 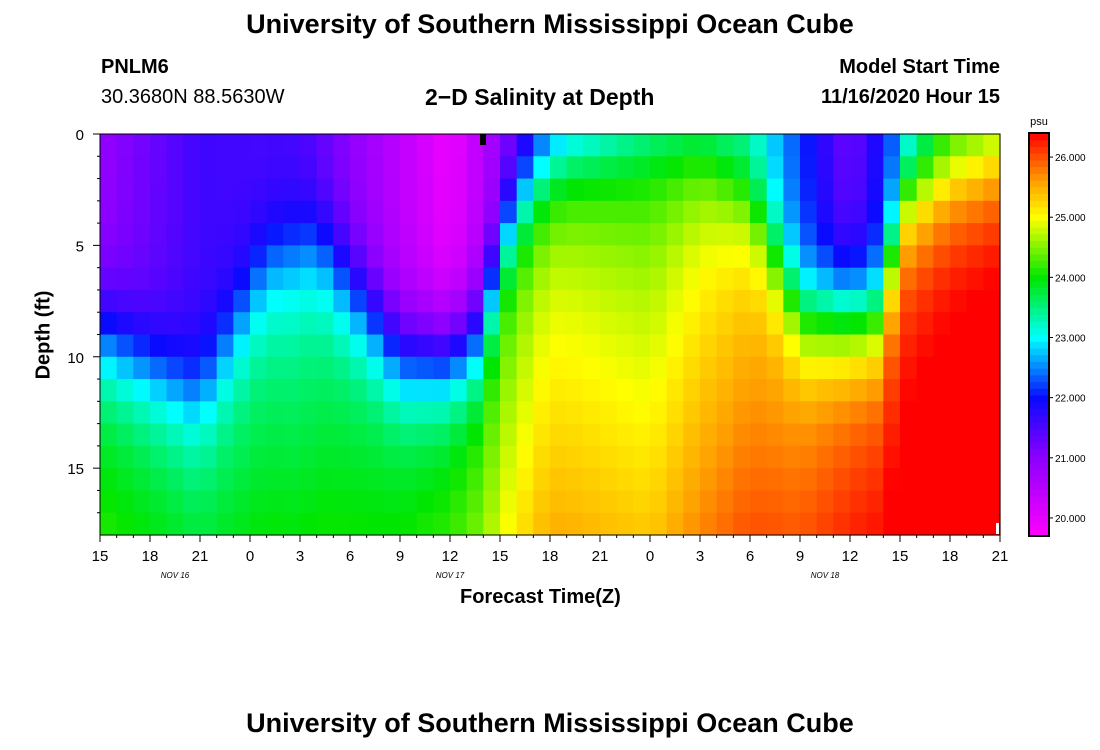 I want to click on station-coordinates: 30.3680N 88.5630W, so click(x=193, y=97).